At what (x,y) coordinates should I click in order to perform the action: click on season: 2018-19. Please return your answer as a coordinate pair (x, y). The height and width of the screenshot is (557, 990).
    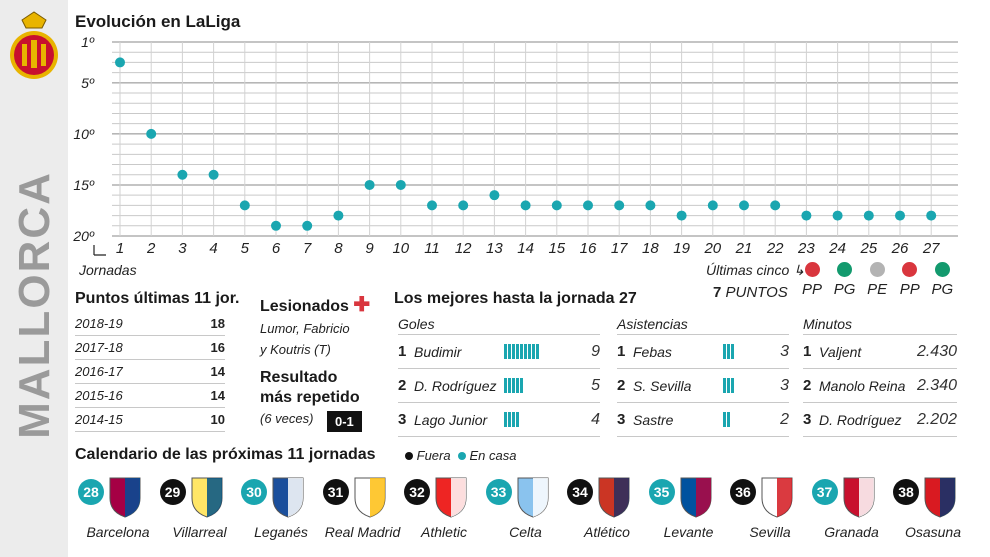
    Looking at the image, I should click on (99, 323).